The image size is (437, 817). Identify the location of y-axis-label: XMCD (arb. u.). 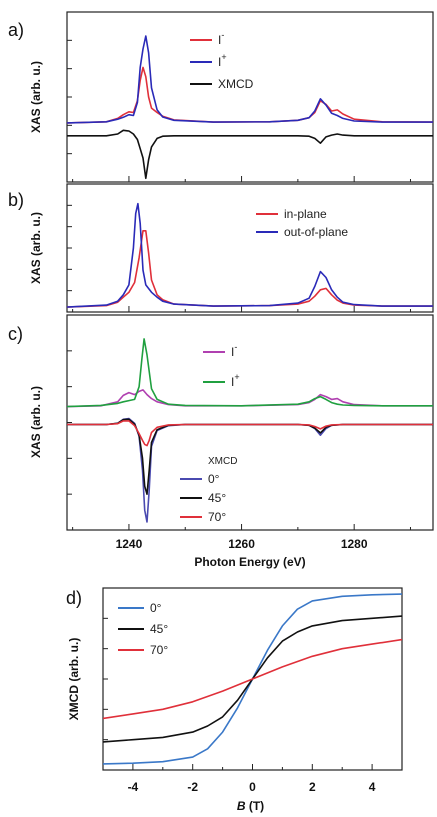
(74, 679).